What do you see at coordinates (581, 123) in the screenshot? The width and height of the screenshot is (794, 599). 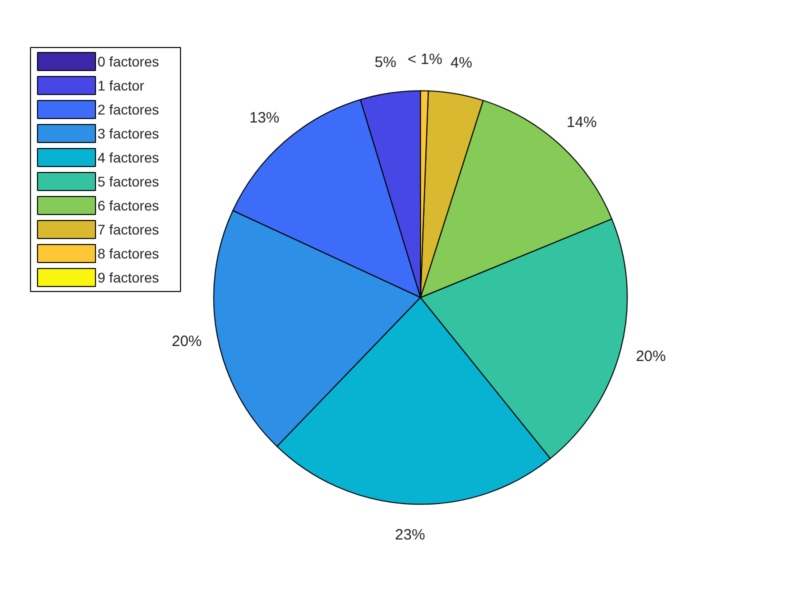 I see `data-label: 14%` at bounding box center [581, 123].